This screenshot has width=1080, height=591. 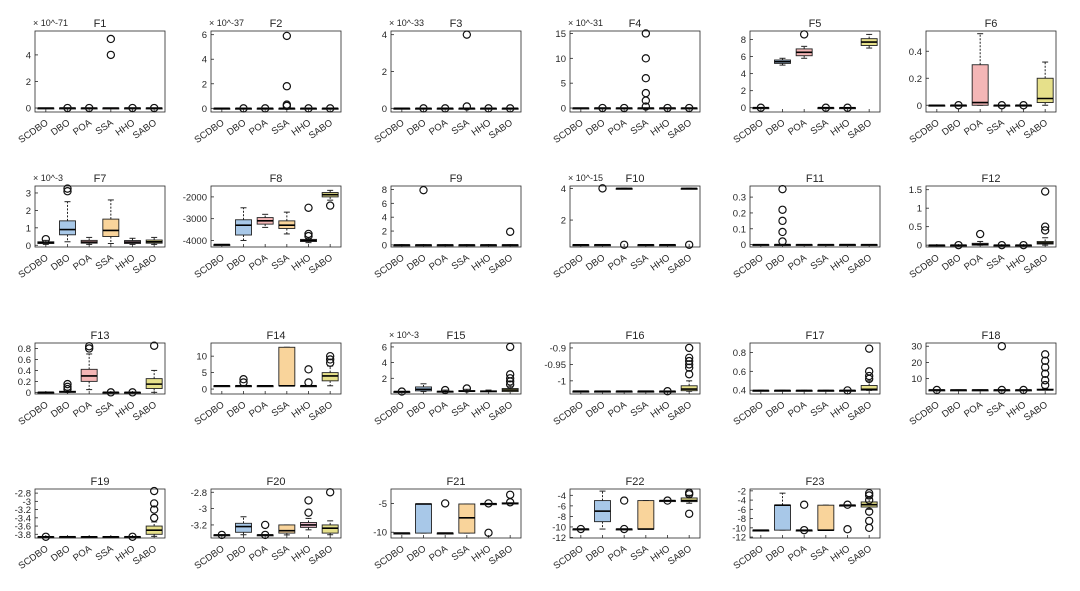 I want to click on ytick-label: 2, so click(x=28, y=82).